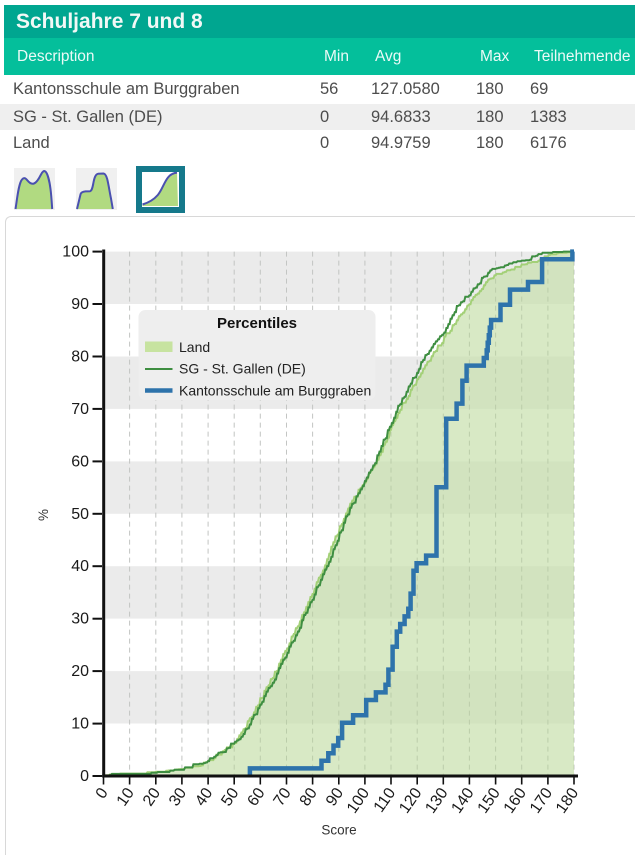 This screenshot has width=635, height=855. Describe the element at coordinates (541, 801) in the screenshot. I see `svg-text: 170` at that location.